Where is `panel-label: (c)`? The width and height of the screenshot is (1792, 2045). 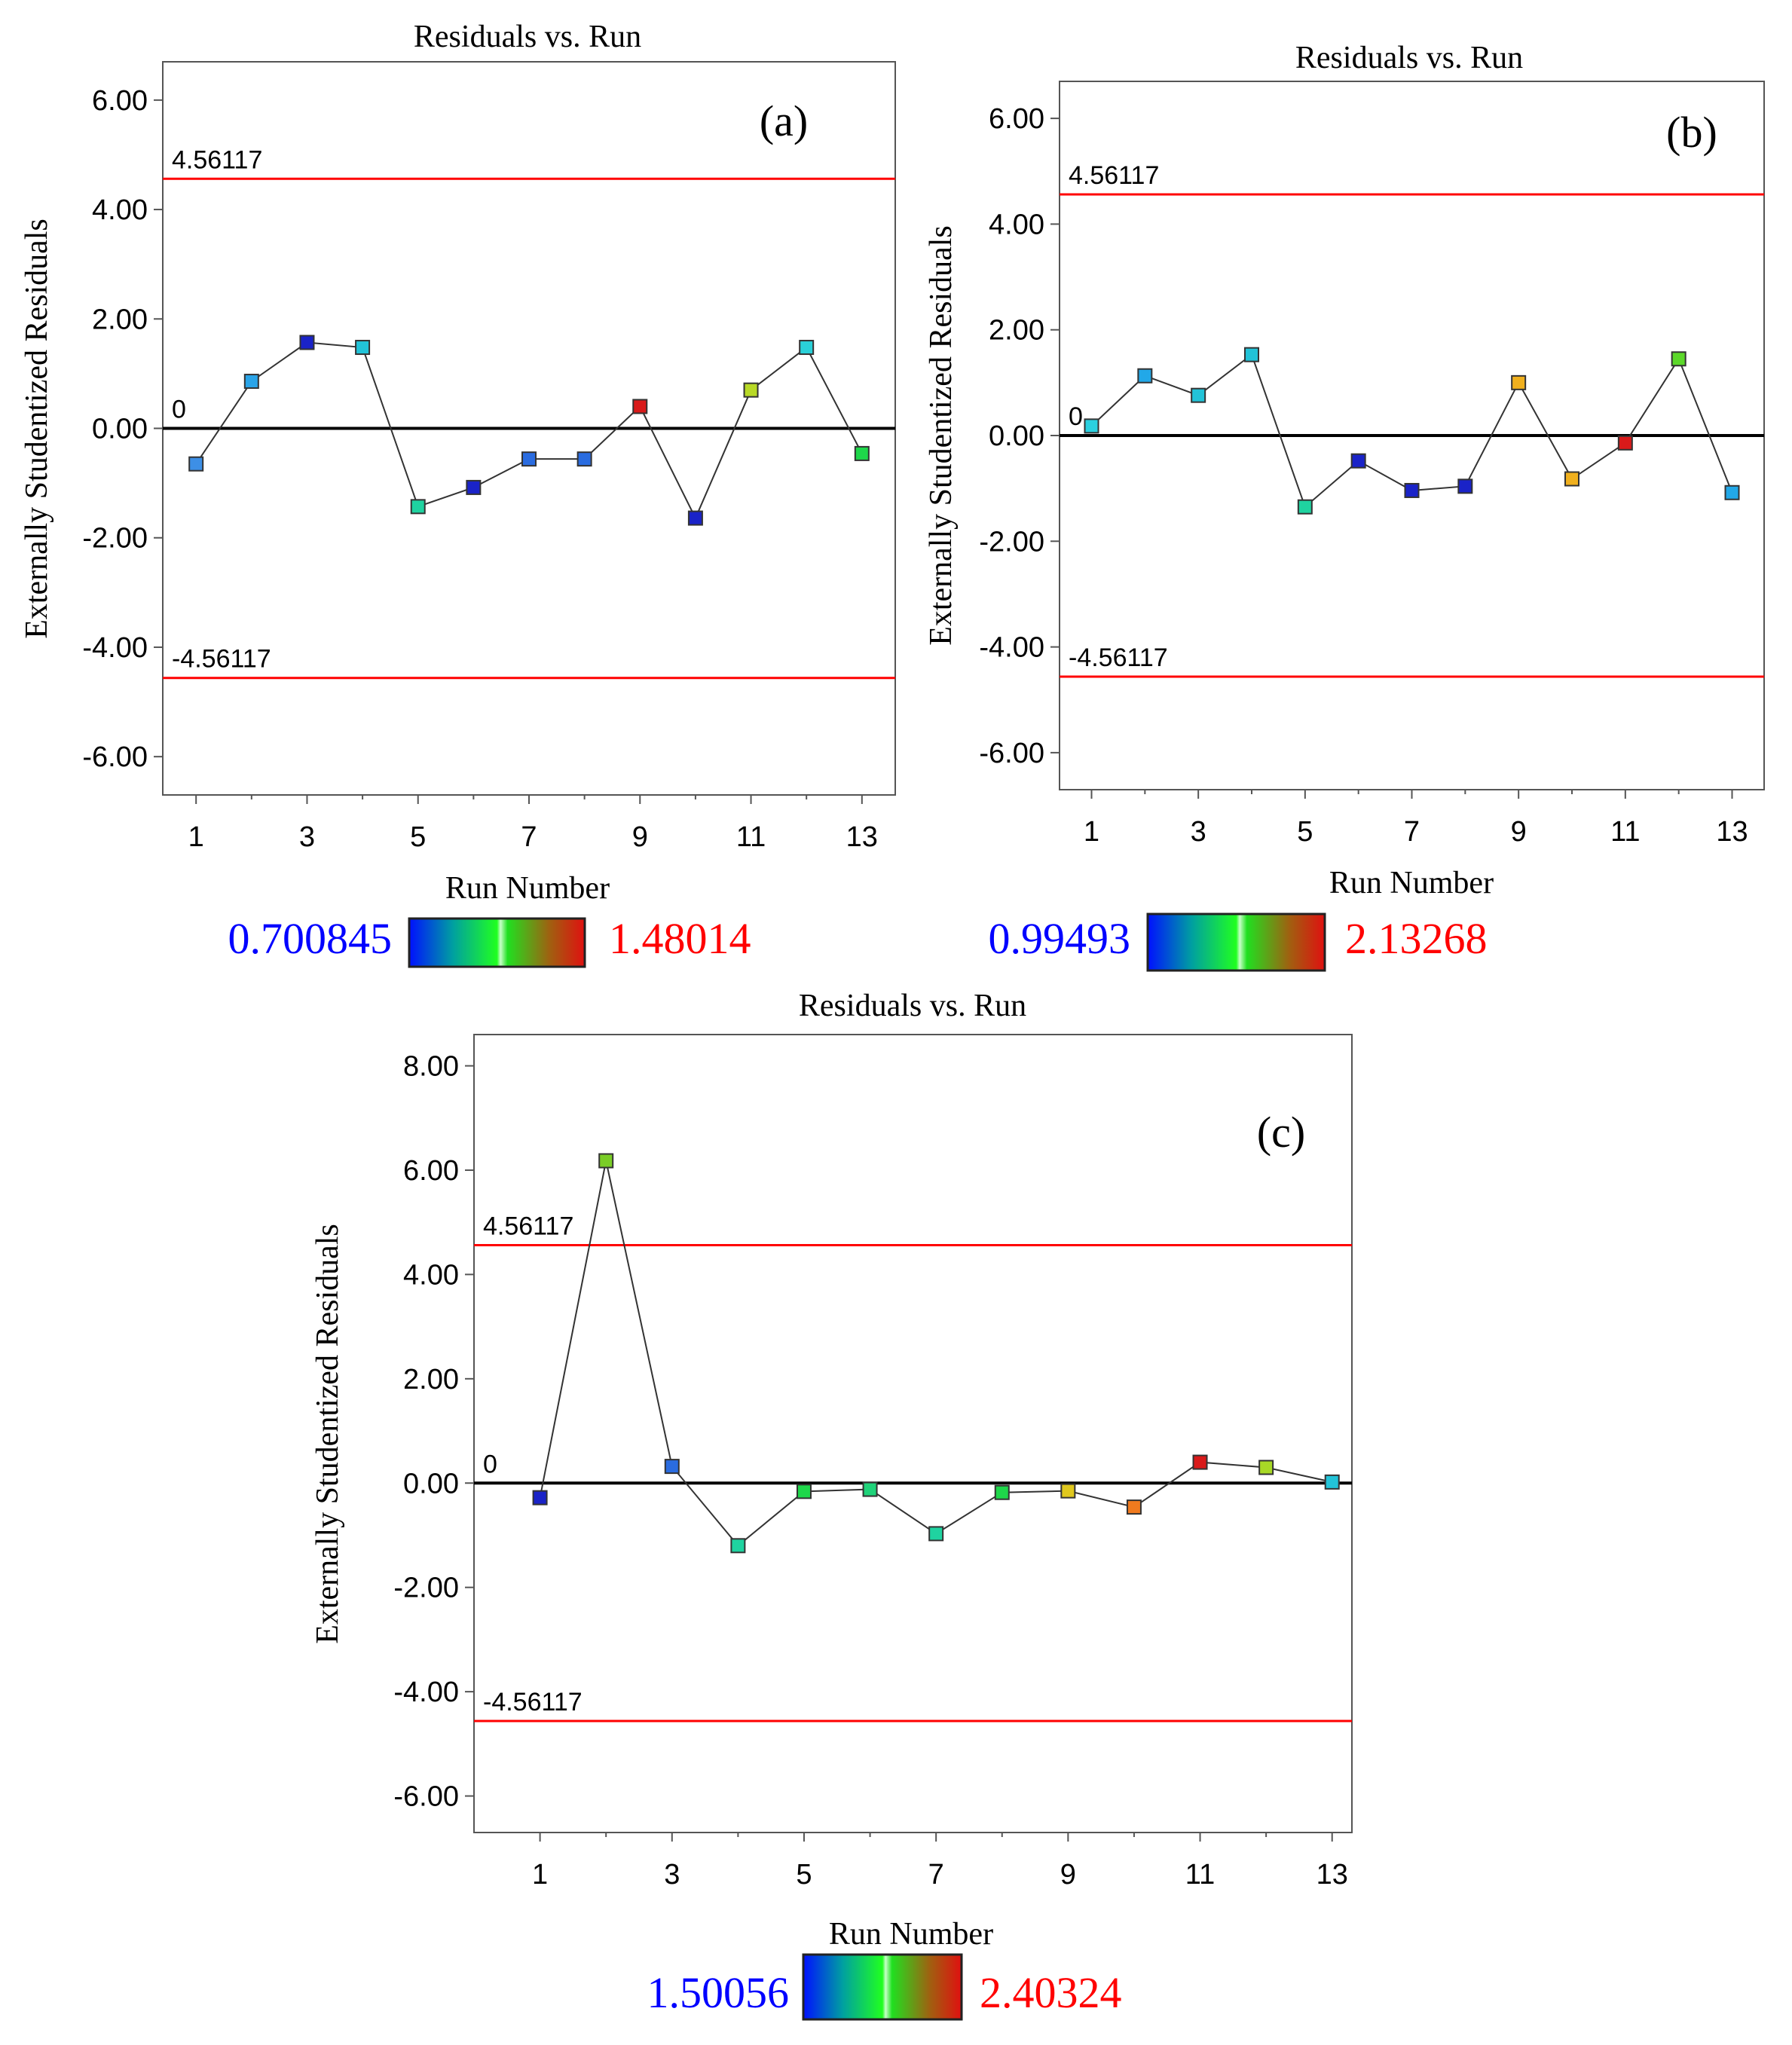
panel-label: (c) is located at coordinates (1281, 1133).